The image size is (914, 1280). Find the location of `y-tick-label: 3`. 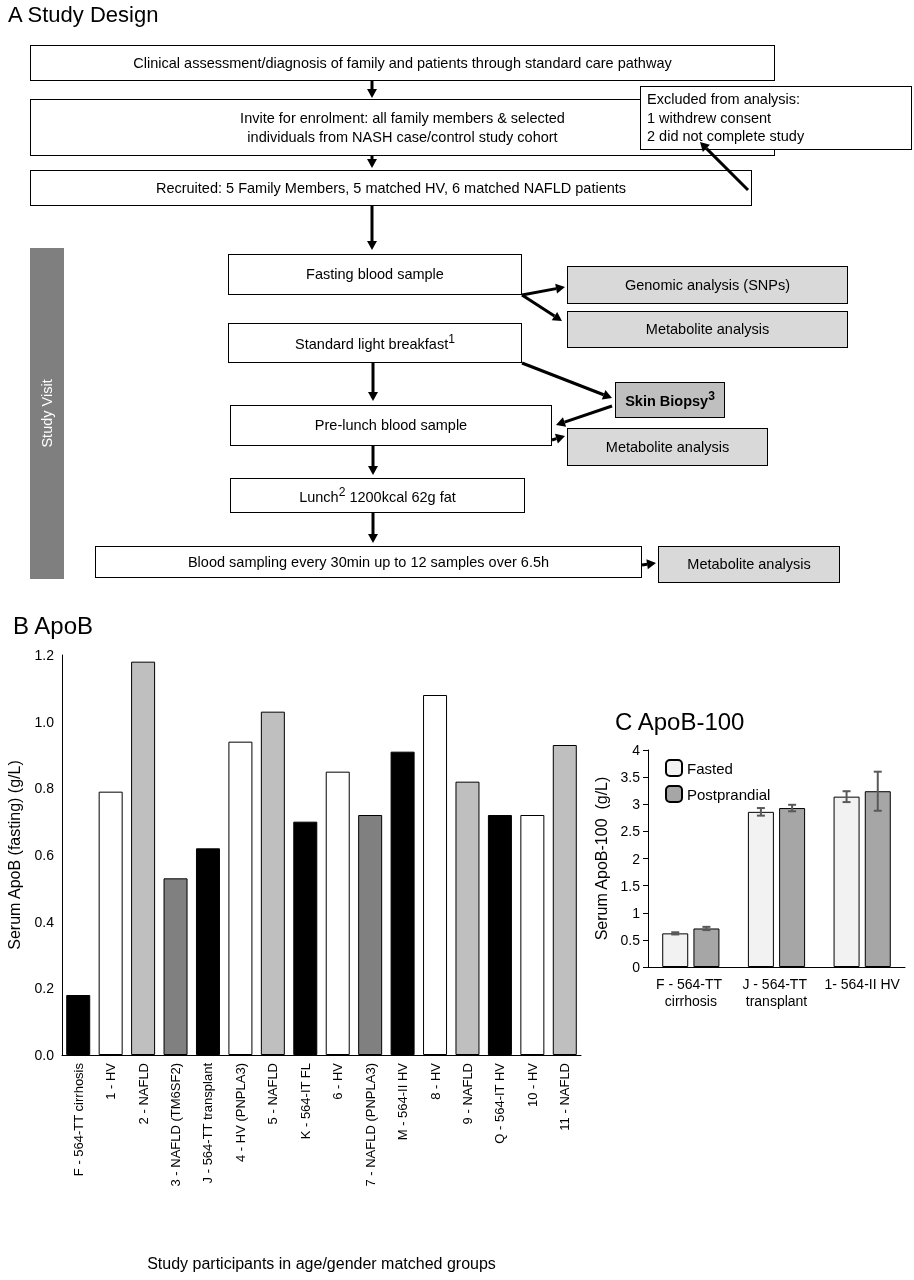

y-tick-label: 3 is located at coordinates (636, 804).